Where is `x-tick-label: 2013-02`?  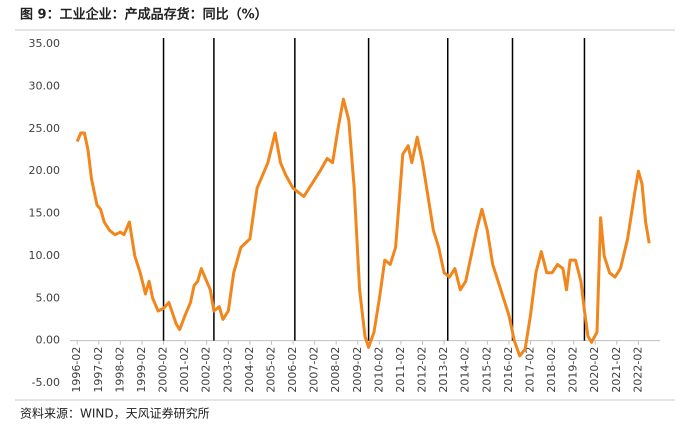
x-tick-label: 2013-02 is located at coordinates (443, 370).